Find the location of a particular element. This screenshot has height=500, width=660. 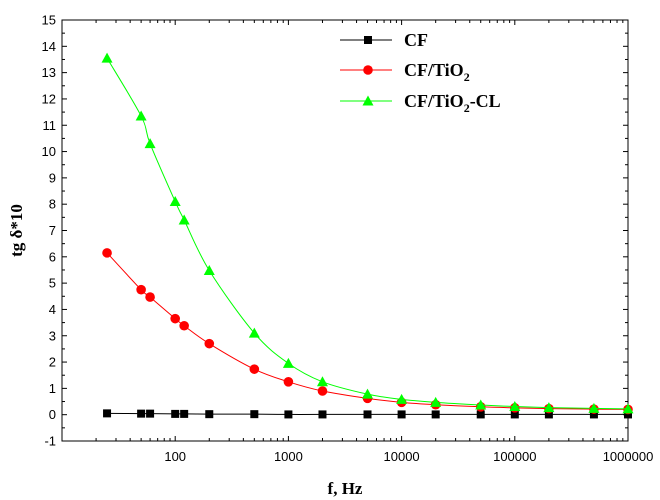

y-tick-label: 11 is located at coordinates (50, 125).